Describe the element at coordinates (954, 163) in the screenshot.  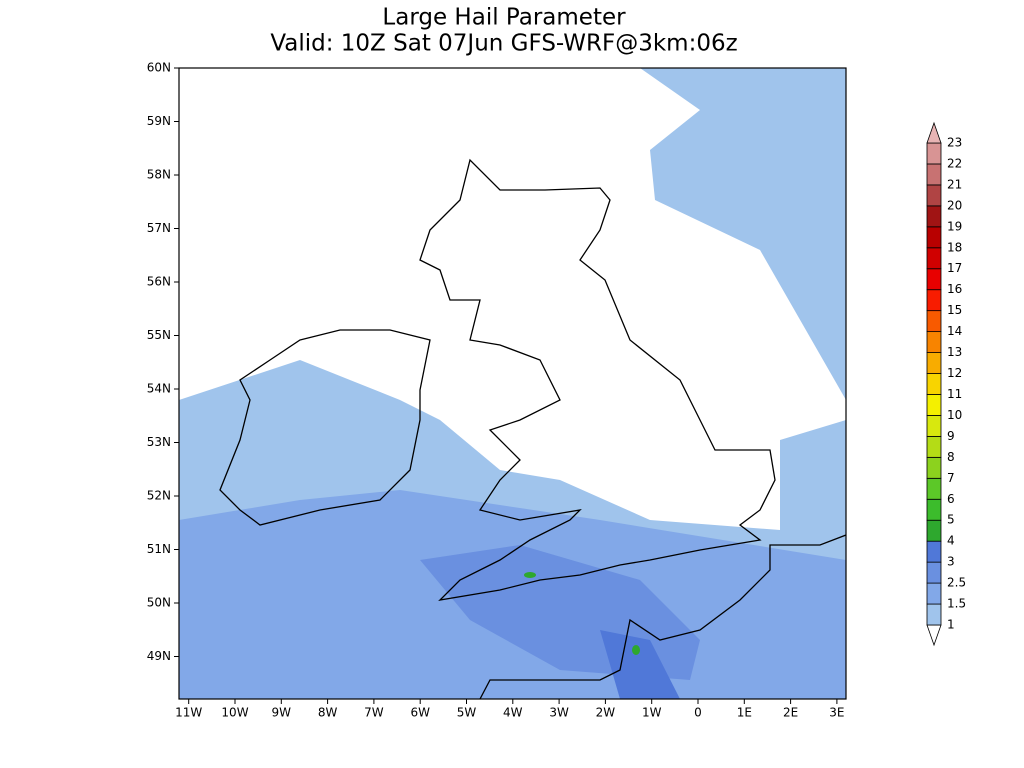
I see `colorbar-label: 22` at that location.